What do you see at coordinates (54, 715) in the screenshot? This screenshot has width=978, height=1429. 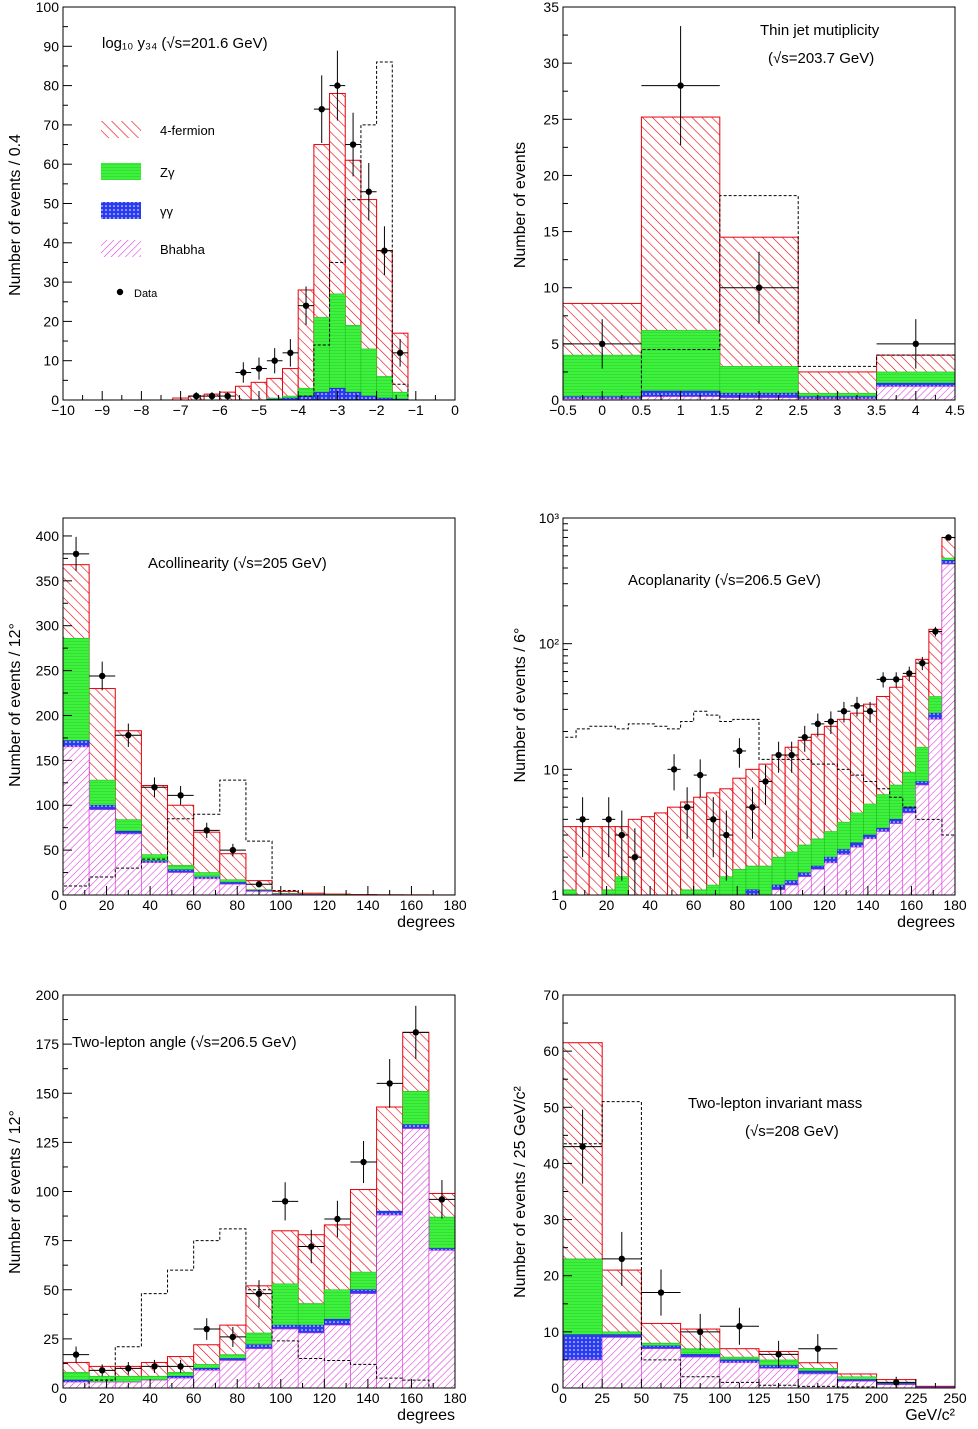 I see `y-axis: 0 50 100 150 200 250 300 350 400` at bounding box center [54, 715].